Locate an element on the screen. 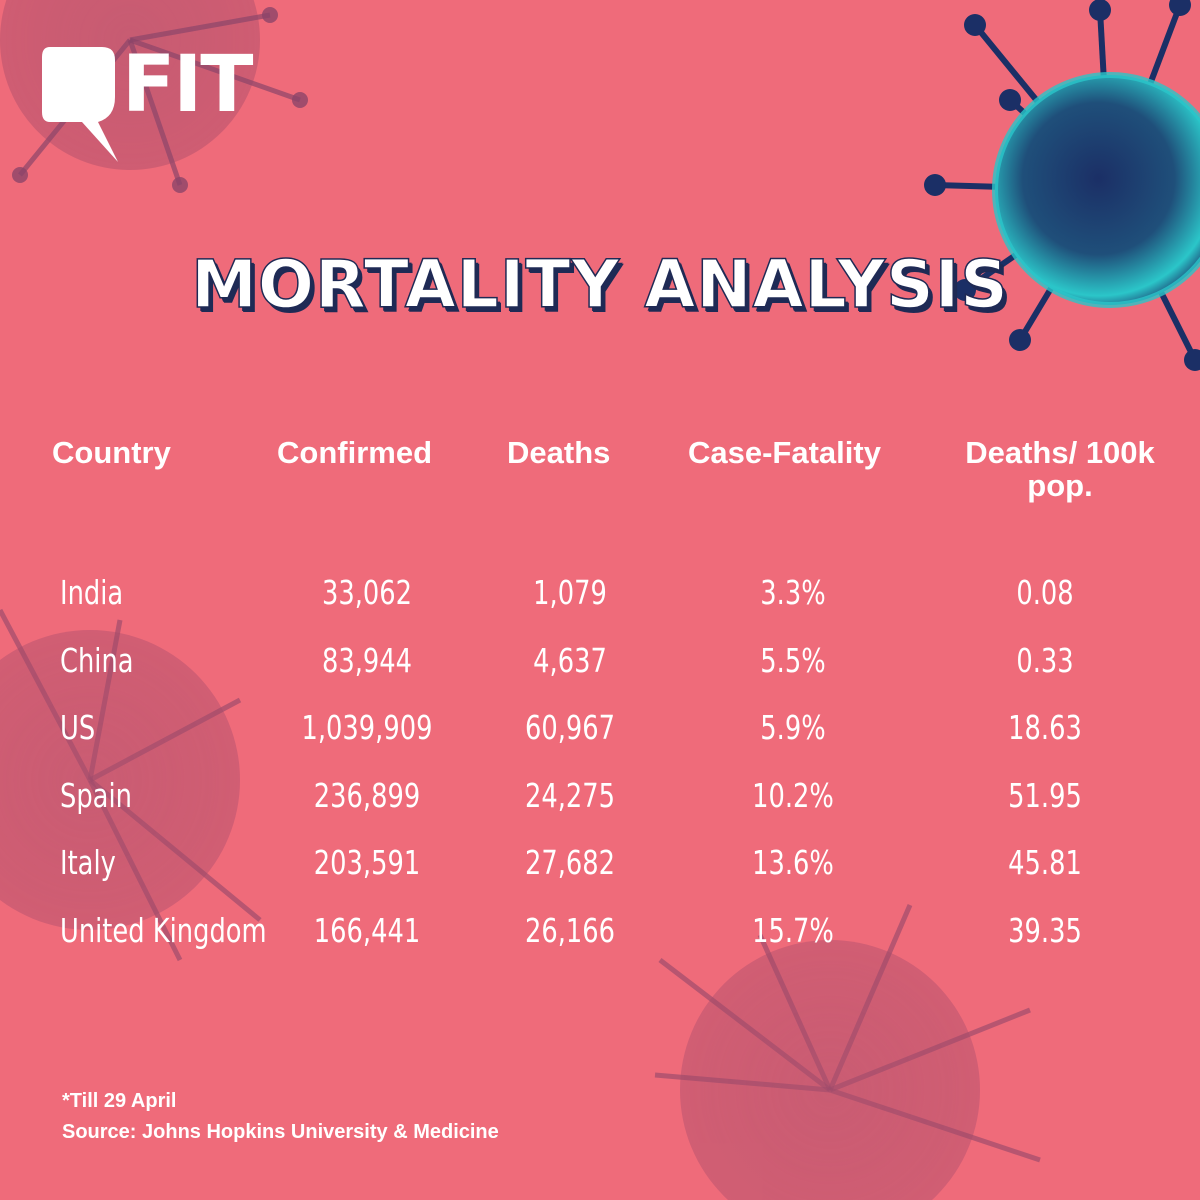 The width and height of the screenshot is (1200, 1200). deaths-cell: 1,079 is located at coordinates (570, 592).